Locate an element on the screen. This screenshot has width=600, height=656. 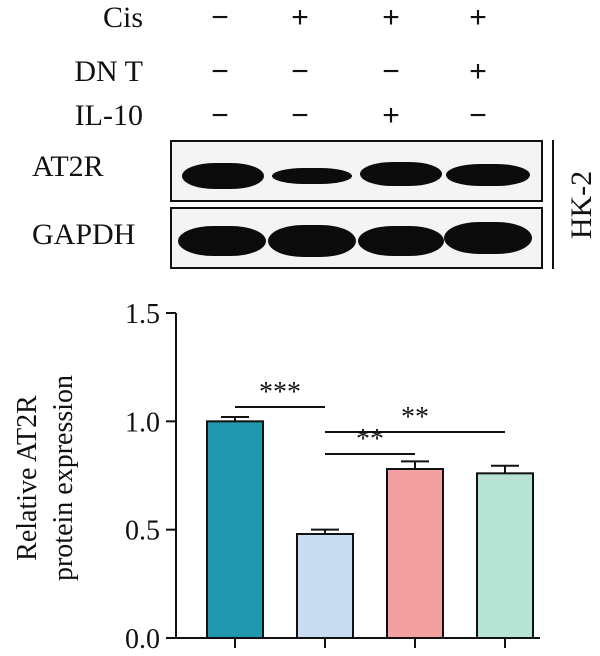
y-tick-label: 0.0 is located at coordinates (142, 639).